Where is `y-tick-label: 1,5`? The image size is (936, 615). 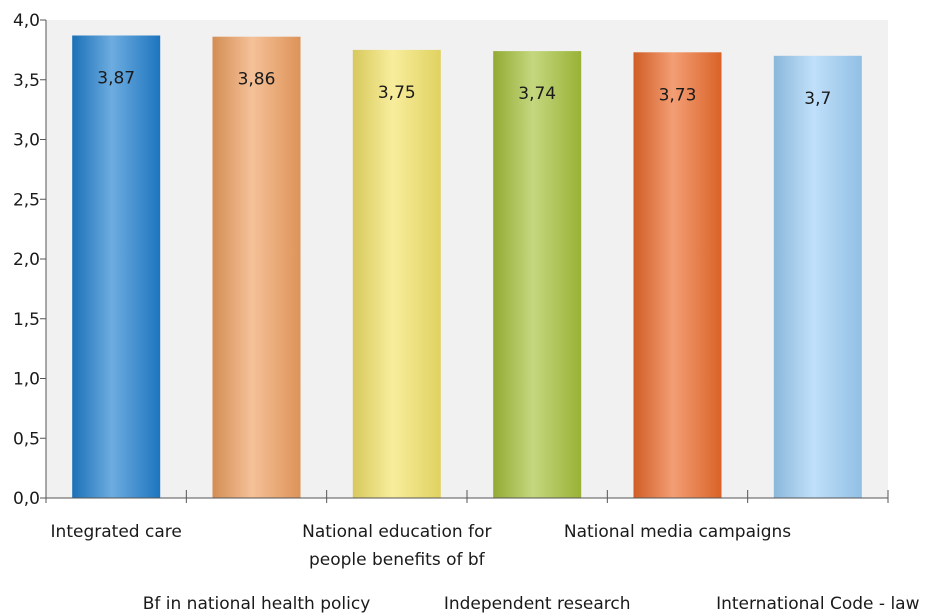 y-tick-label: 1,5 is located at coordinates (26, 320).